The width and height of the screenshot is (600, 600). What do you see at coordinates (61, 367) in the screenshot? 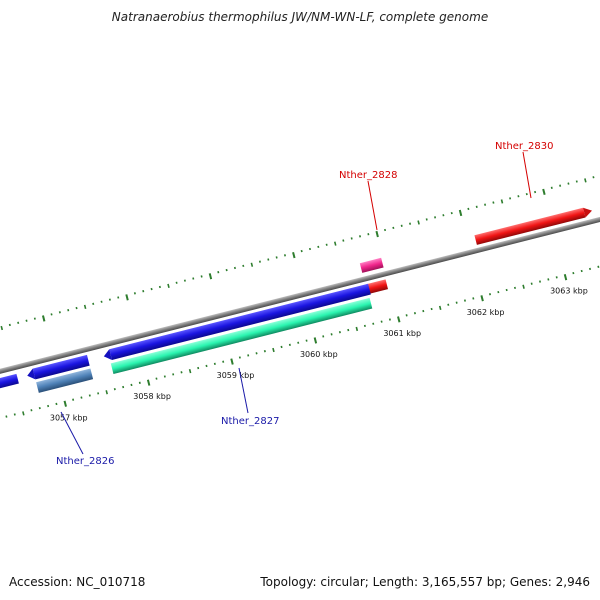
I see `gene-feature-reverse-left` at bounding box center [61, 367].